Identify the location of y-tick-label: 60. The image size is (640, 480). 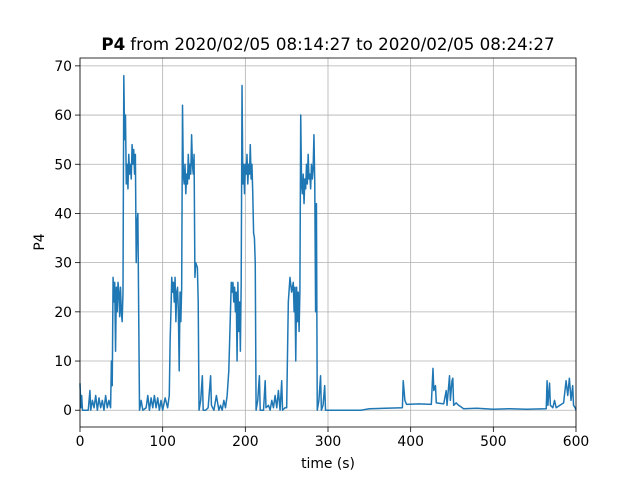
(63, 116).